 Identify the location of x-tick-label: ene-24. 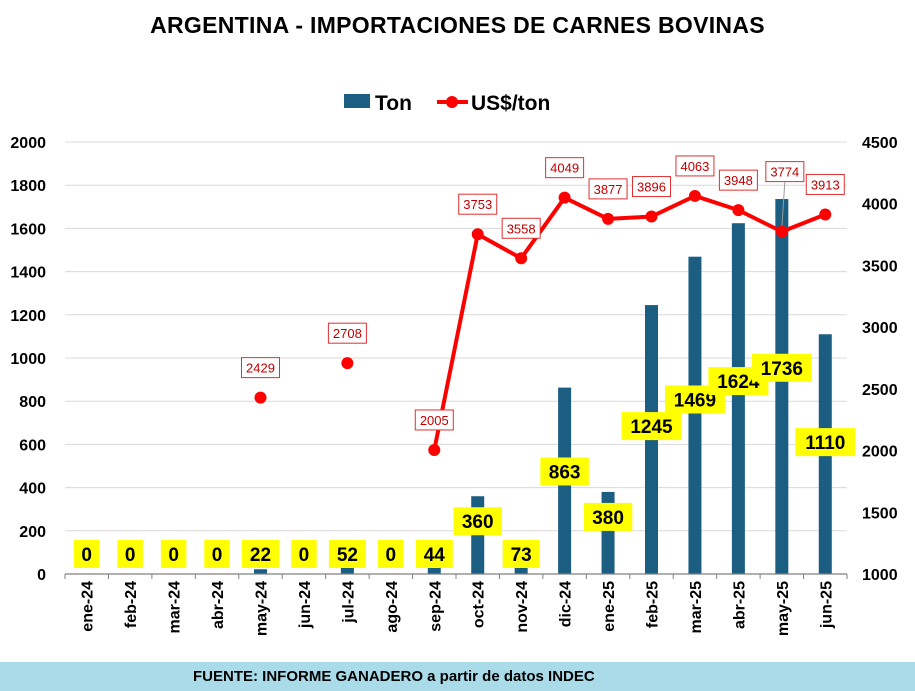
(88, 606).